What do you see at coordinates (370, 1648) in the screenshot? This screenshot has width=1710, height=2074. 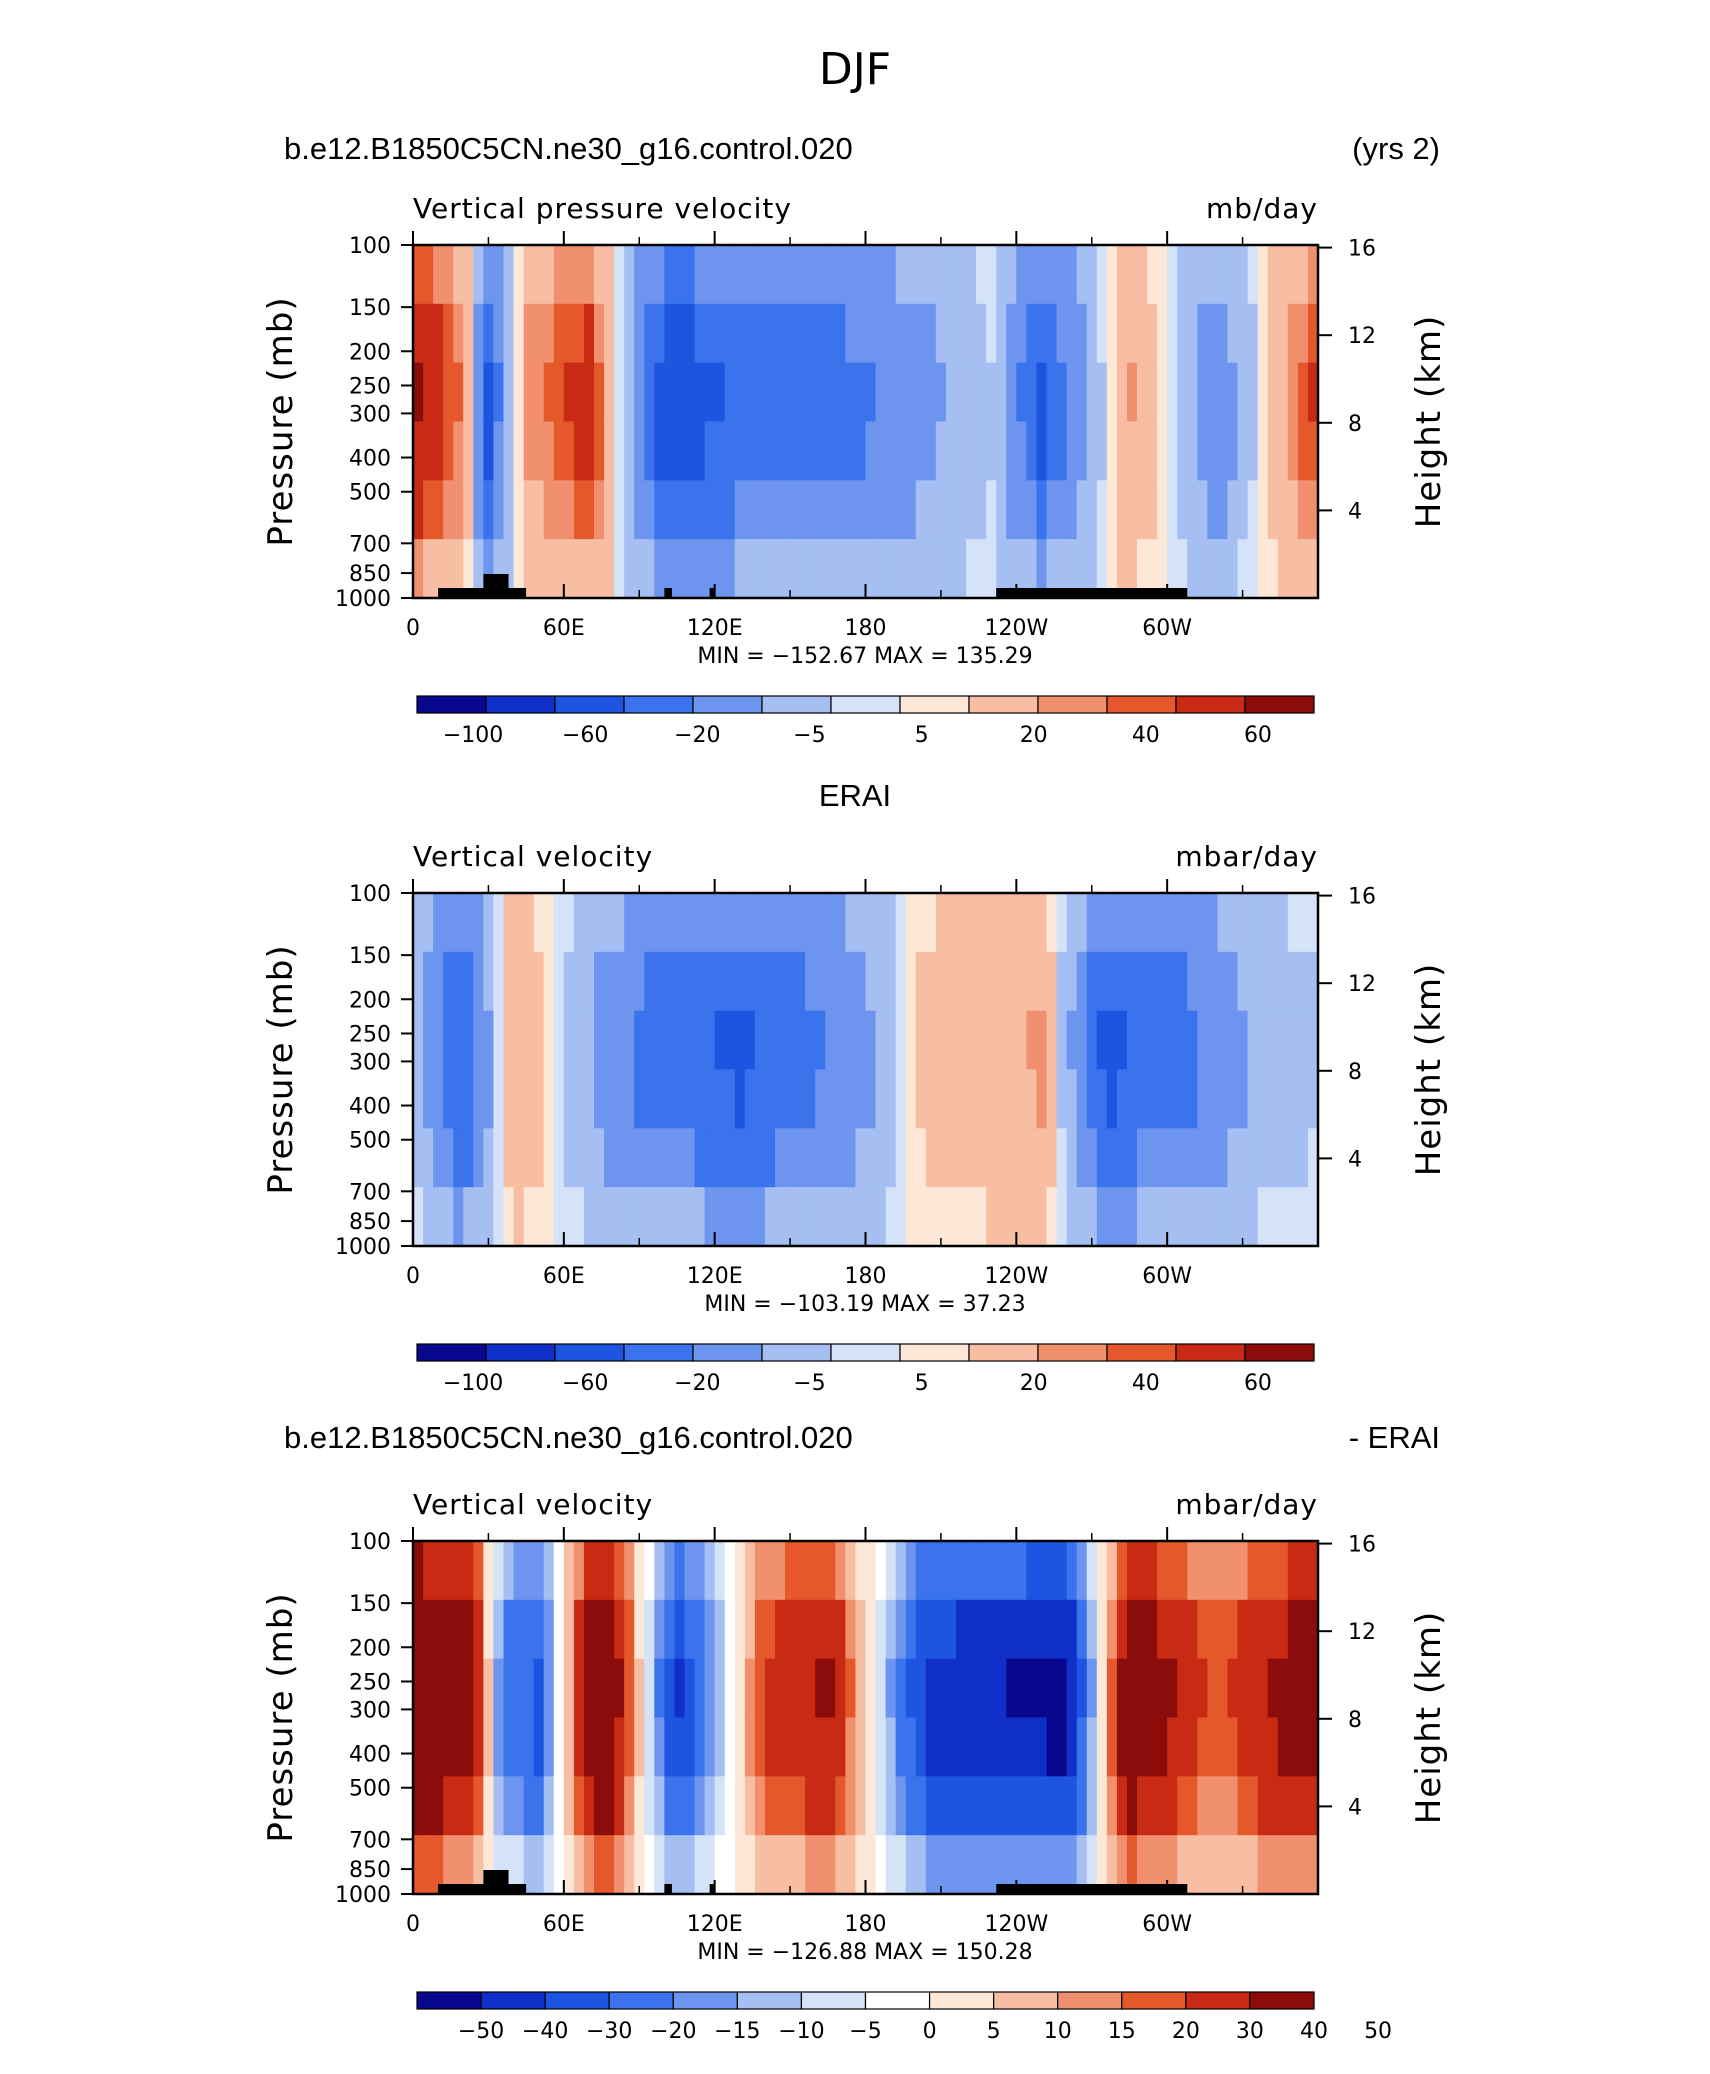 I see `pressure-tick-label: 200` at bounding box center [370, 1648].